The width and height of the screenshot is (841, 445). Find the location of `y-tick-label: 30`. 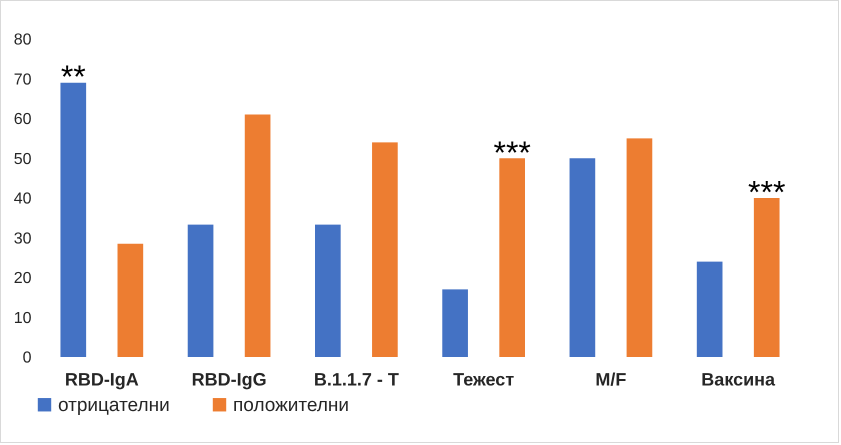

y-tick-label: 30 is located at coordinates (23, 239).